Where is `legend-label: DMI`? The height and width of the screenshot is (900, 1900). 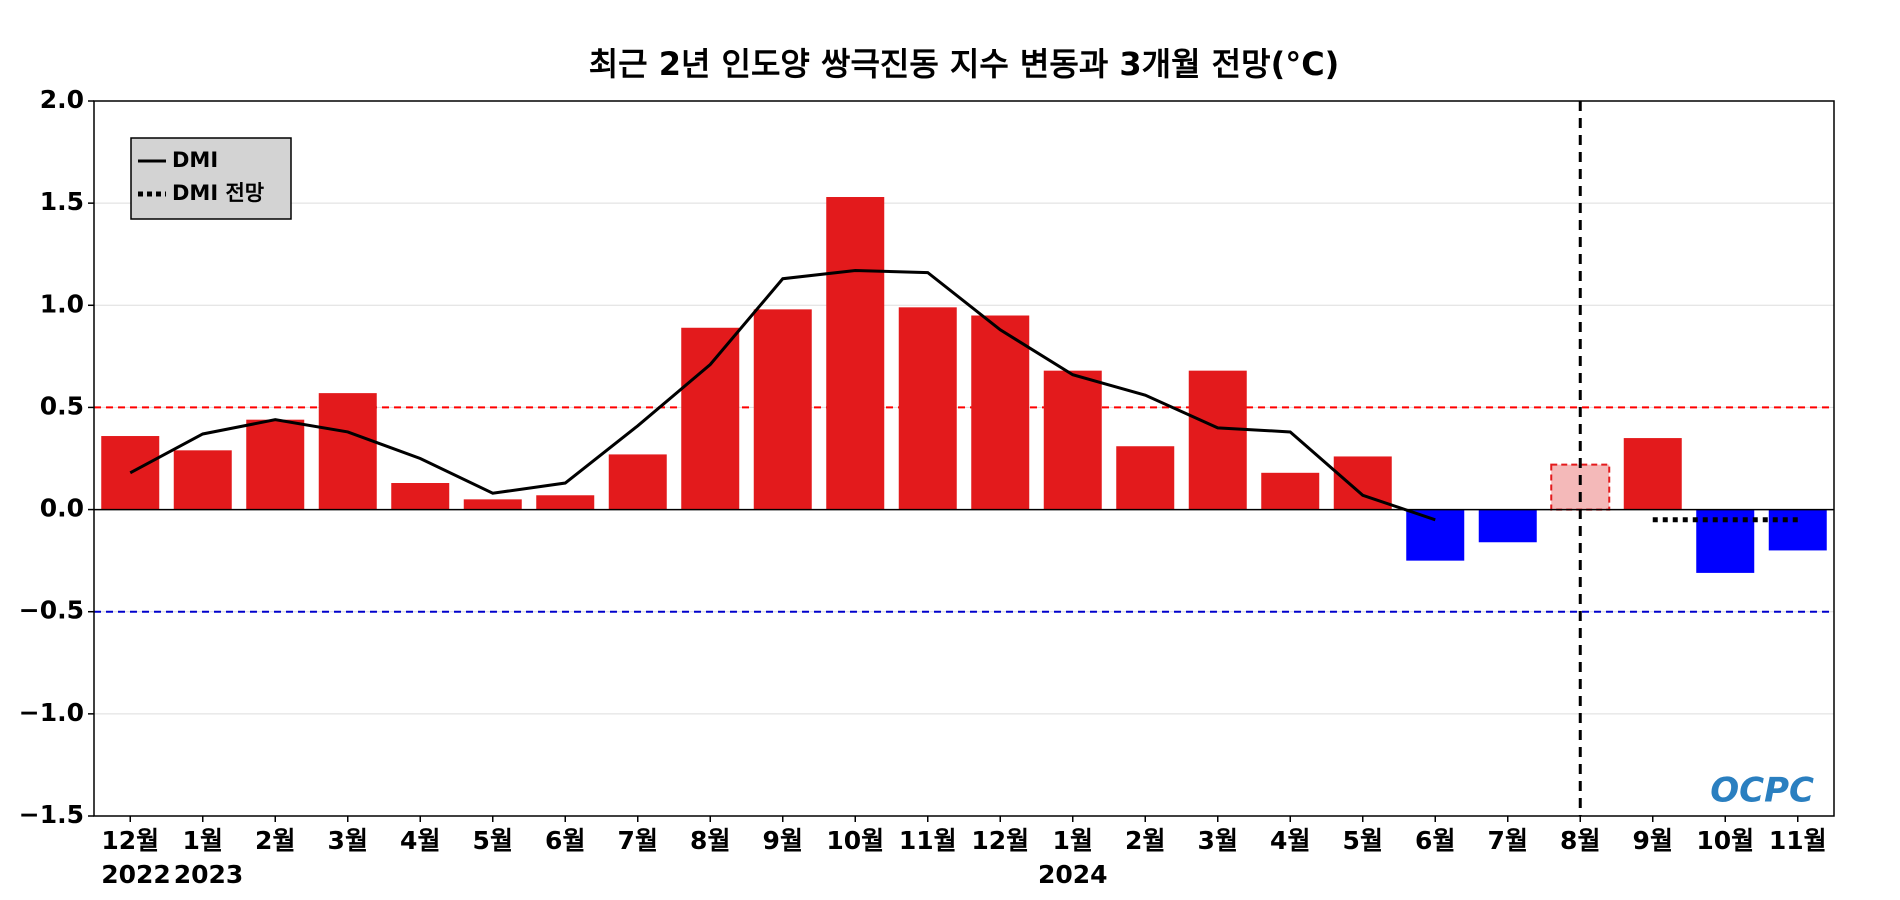 legend-label: DMI is located at coordinates (195, 160).